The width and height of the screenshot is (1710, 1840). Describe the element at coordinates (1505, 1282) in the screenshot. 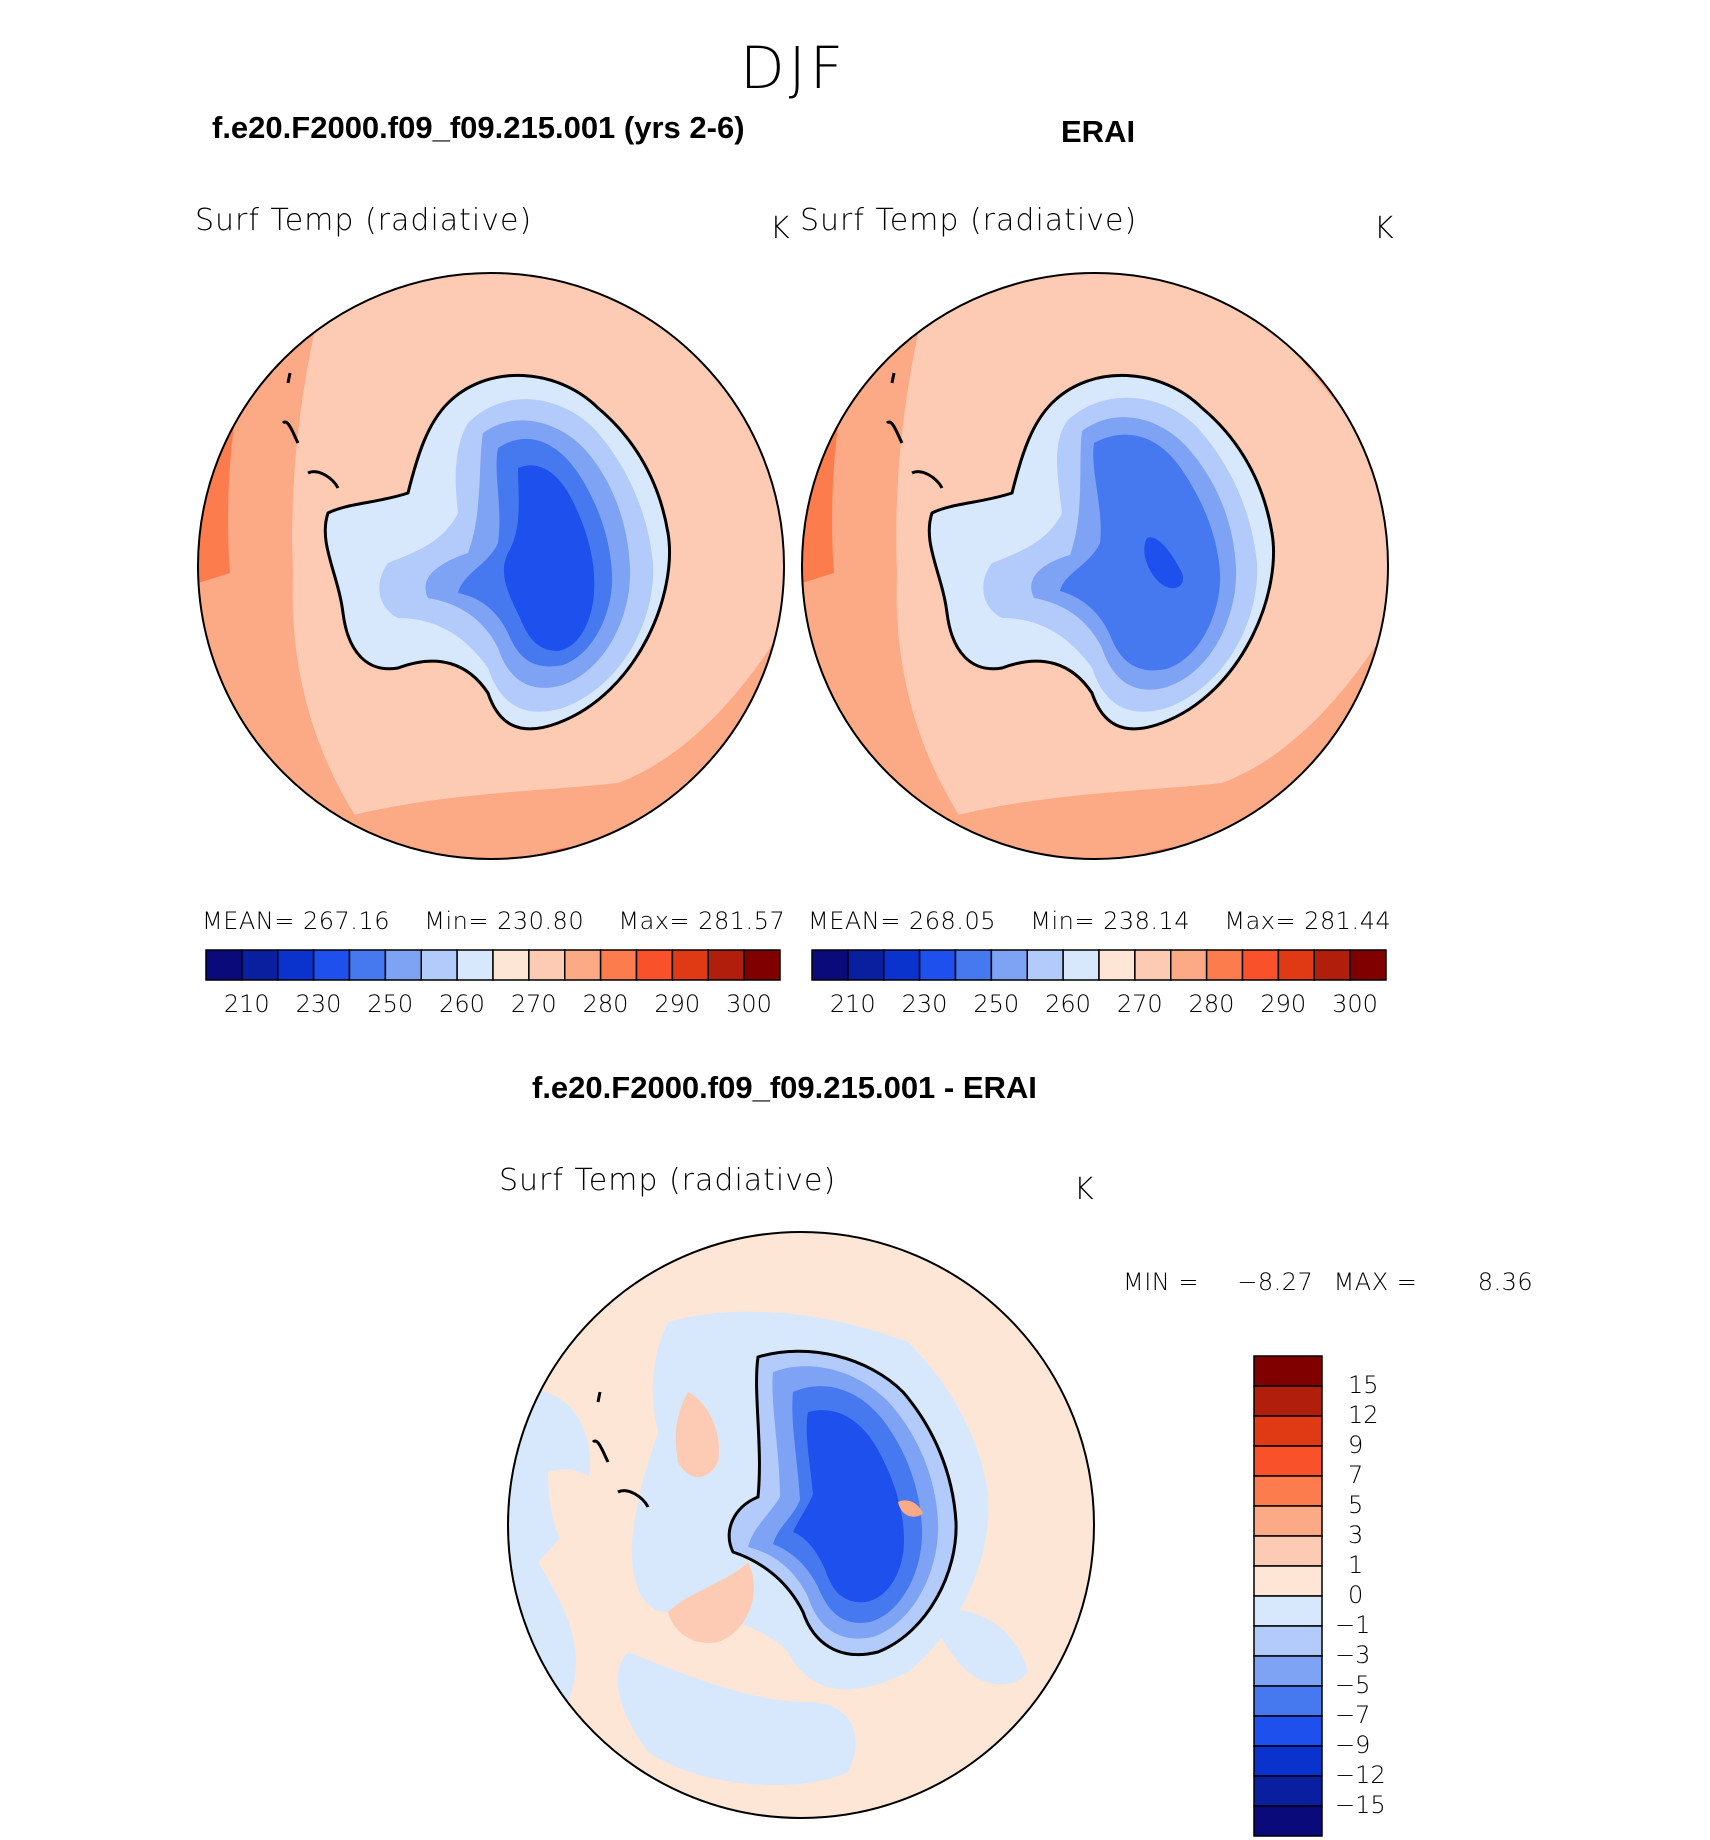

I see `difference-max-value: 8.36` at that location.